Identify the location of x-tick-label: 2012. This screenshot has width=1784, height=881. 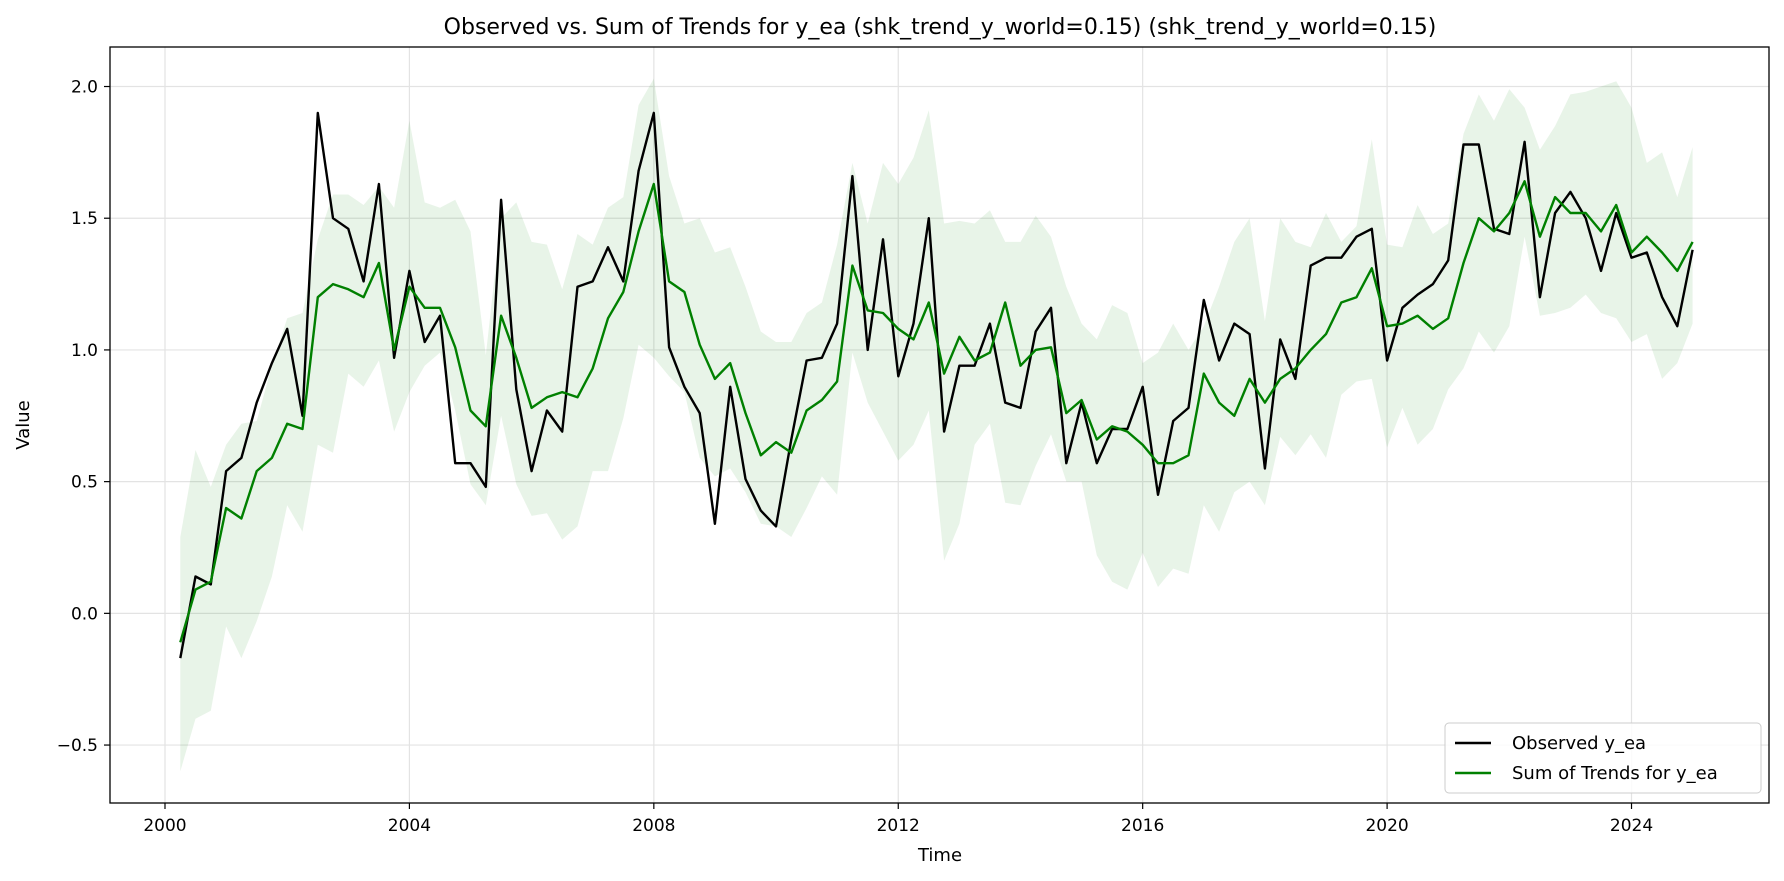
(898, 826).